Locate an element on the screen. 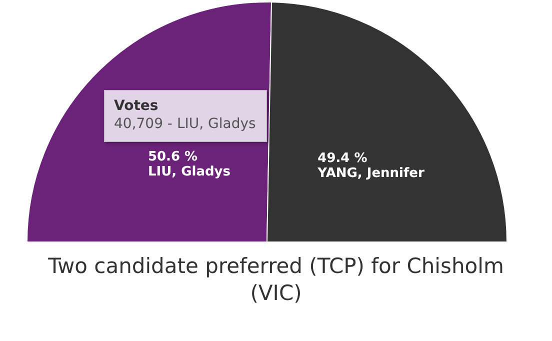  tooltip-box: Votes 40,709 - LIU, Gladys is located at coordinates (185, 116).